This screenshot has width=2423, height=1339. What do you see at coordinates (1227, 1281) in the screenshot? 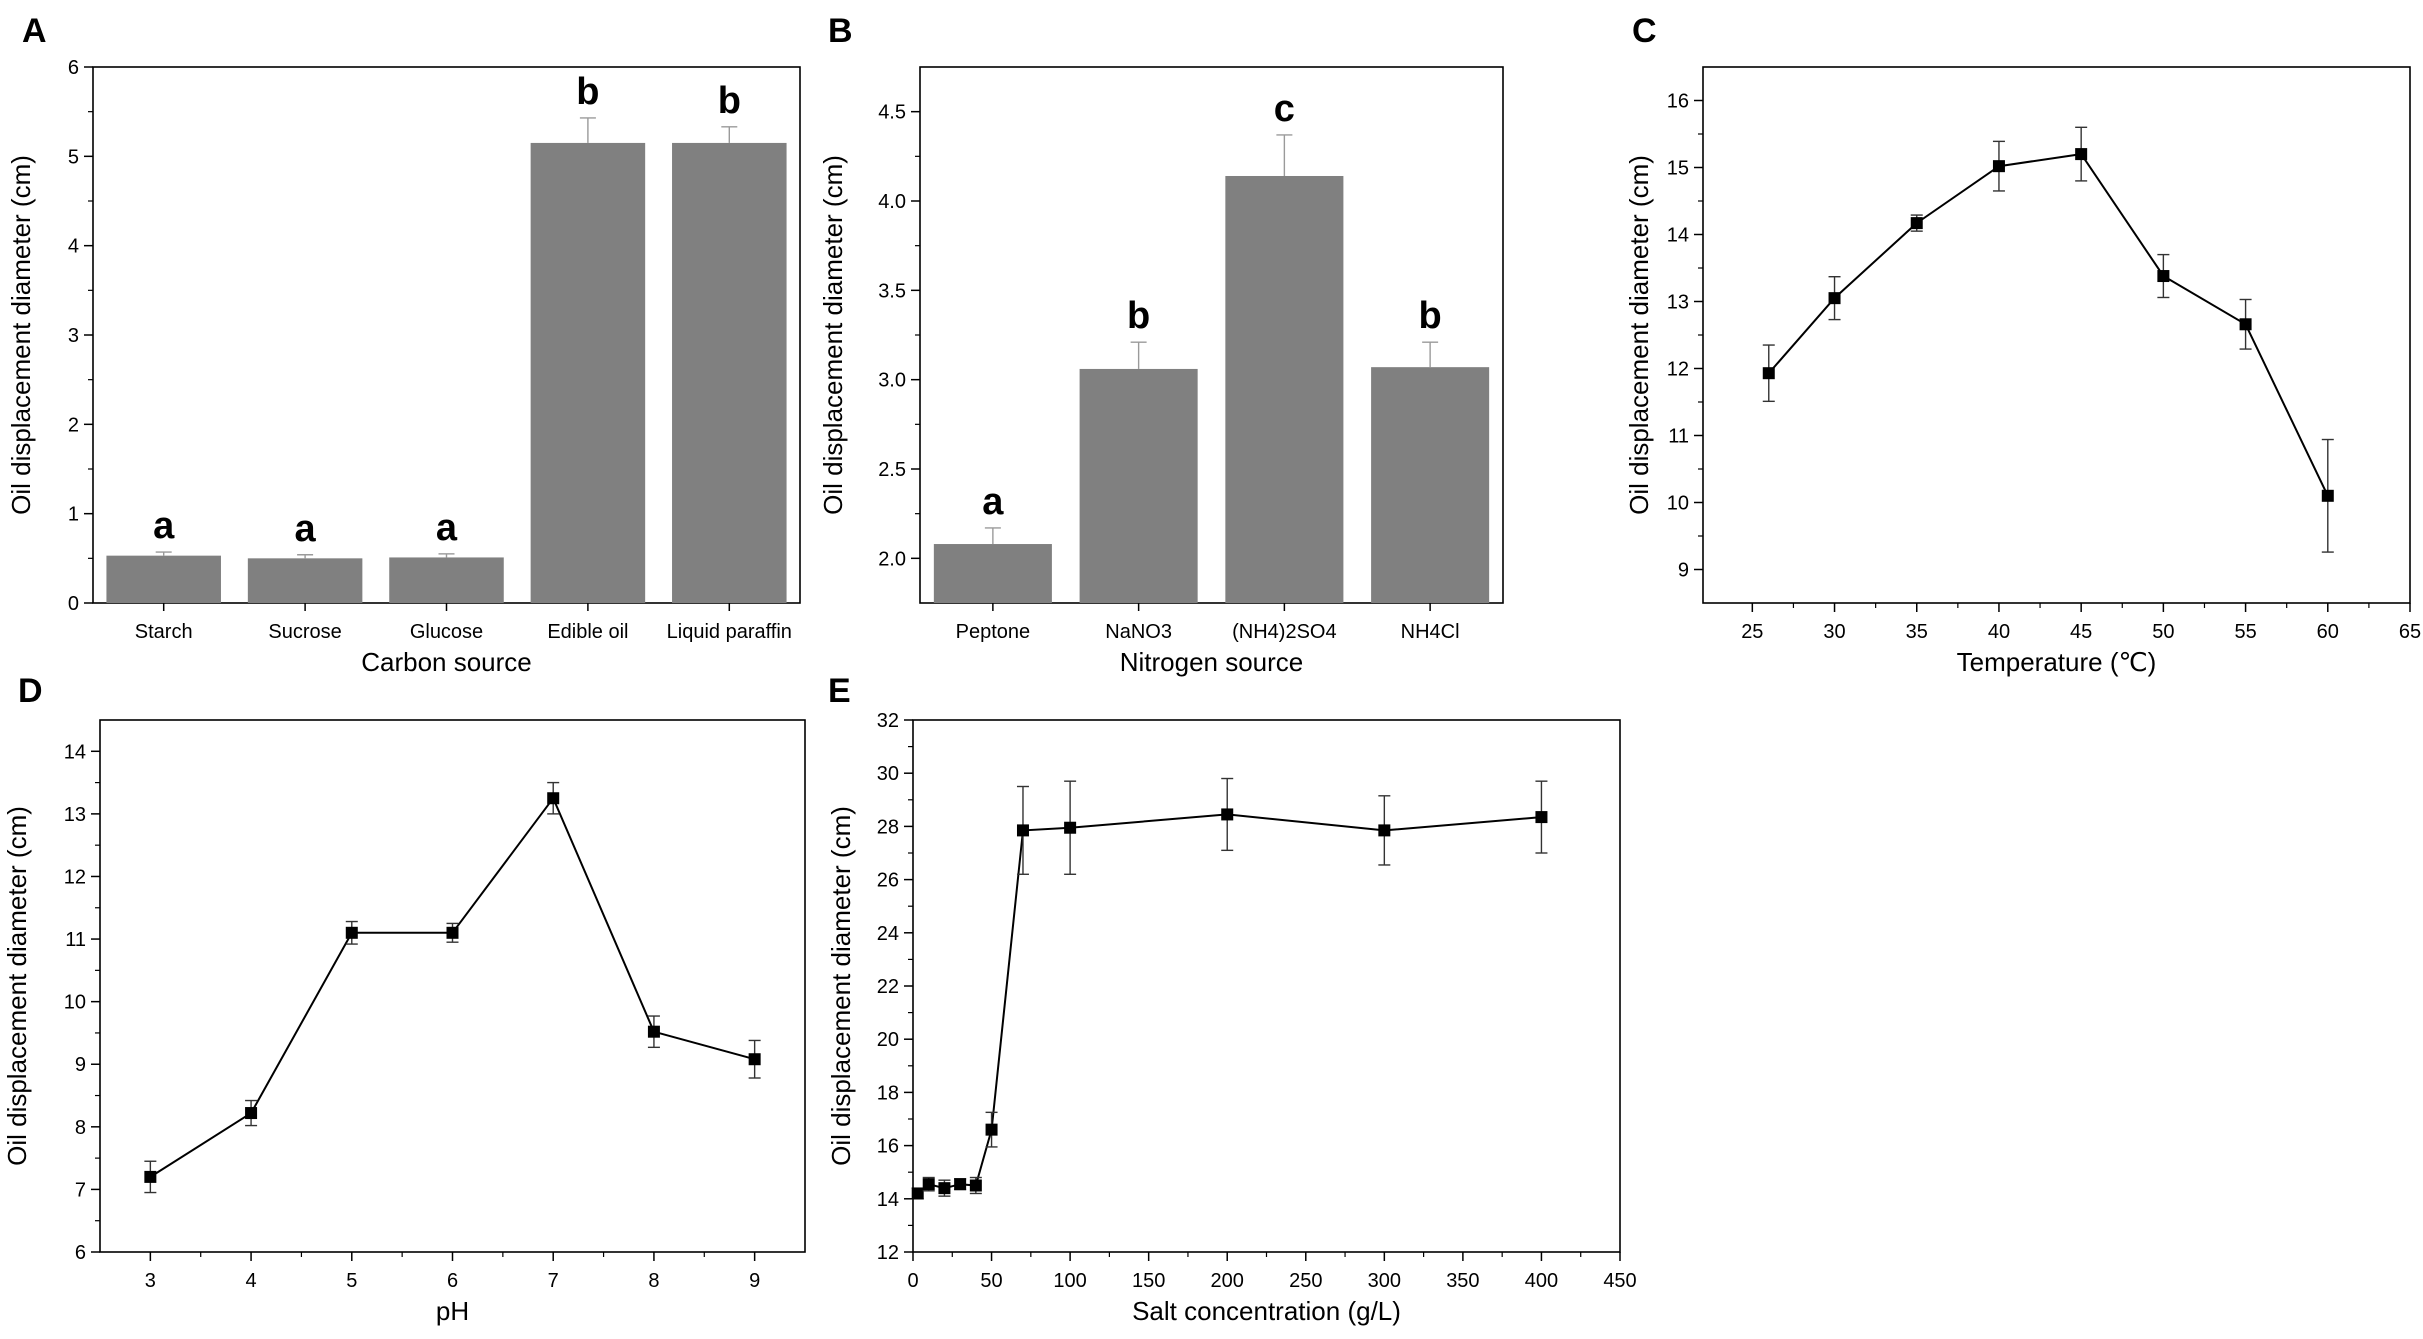
I see `x-tick-label: 200` at bounding box center [1227, 1281].